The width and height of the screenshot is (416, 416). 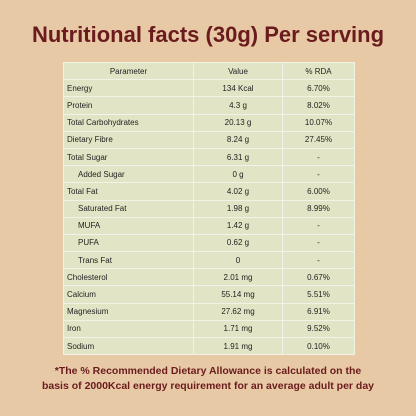 What do you see at coordinates (238, 208) in the screenshot?
I see `value: 1.98 g` at bounding box center [238, 208].